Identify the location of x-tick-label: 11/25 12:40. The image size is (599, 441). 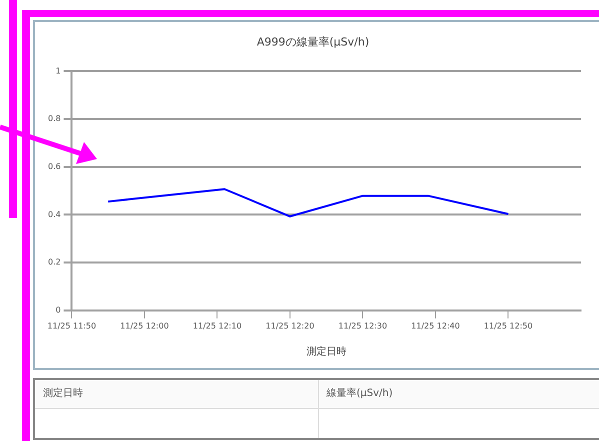
(435, 325).